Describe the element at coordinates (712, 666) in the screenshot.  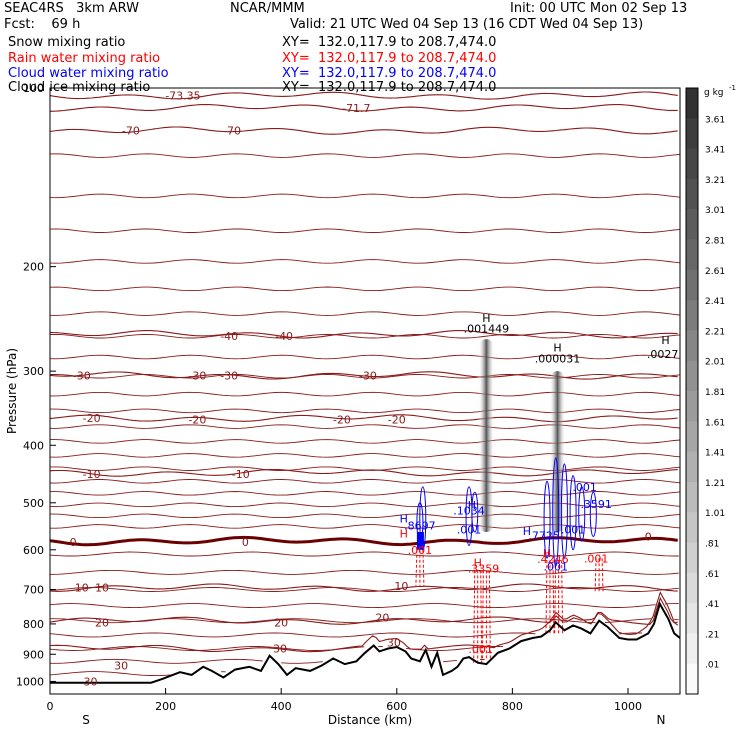
I see `colorbar-label: .01` at that location.